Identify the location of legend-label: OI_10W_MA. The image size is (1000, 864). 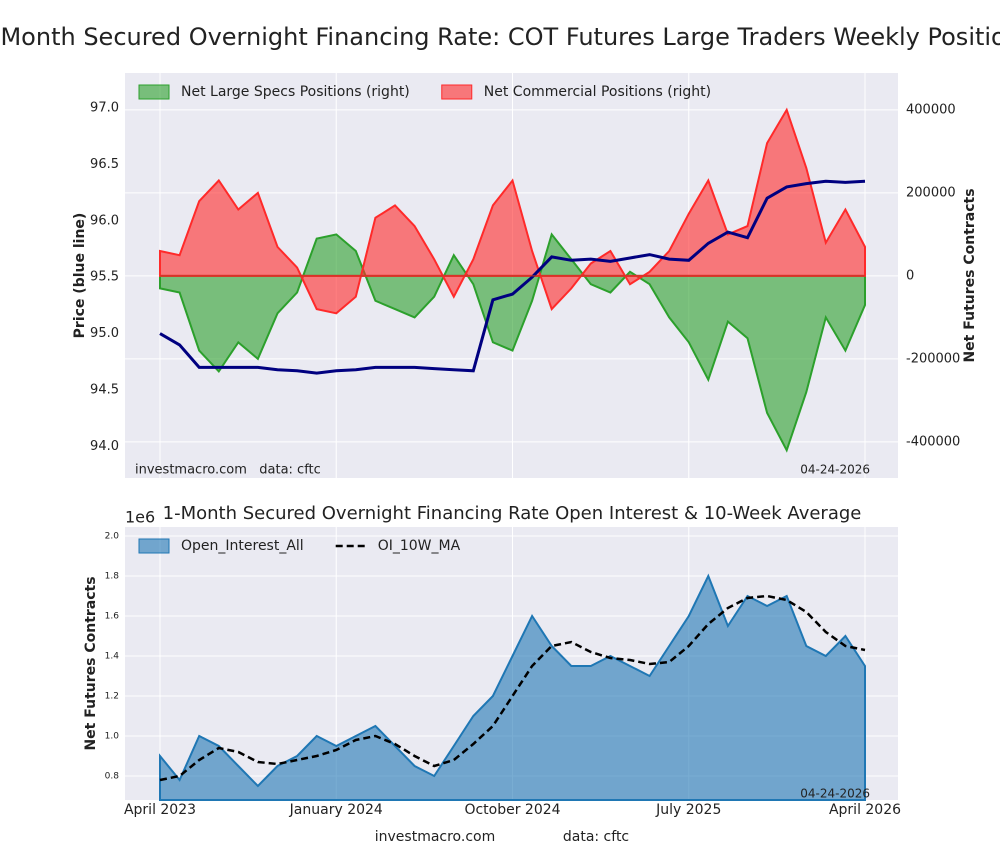
(419, 546).